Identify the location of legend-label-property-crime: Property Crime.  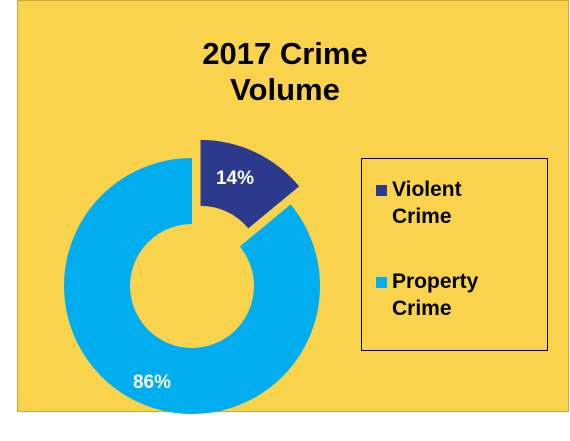
(462, 295).